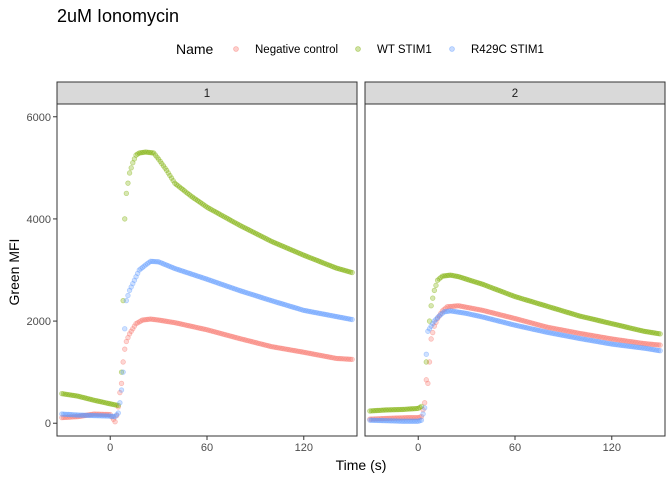 The image size is (672, 480). I want to click on x-tick-label: 120, so click(612, 448).